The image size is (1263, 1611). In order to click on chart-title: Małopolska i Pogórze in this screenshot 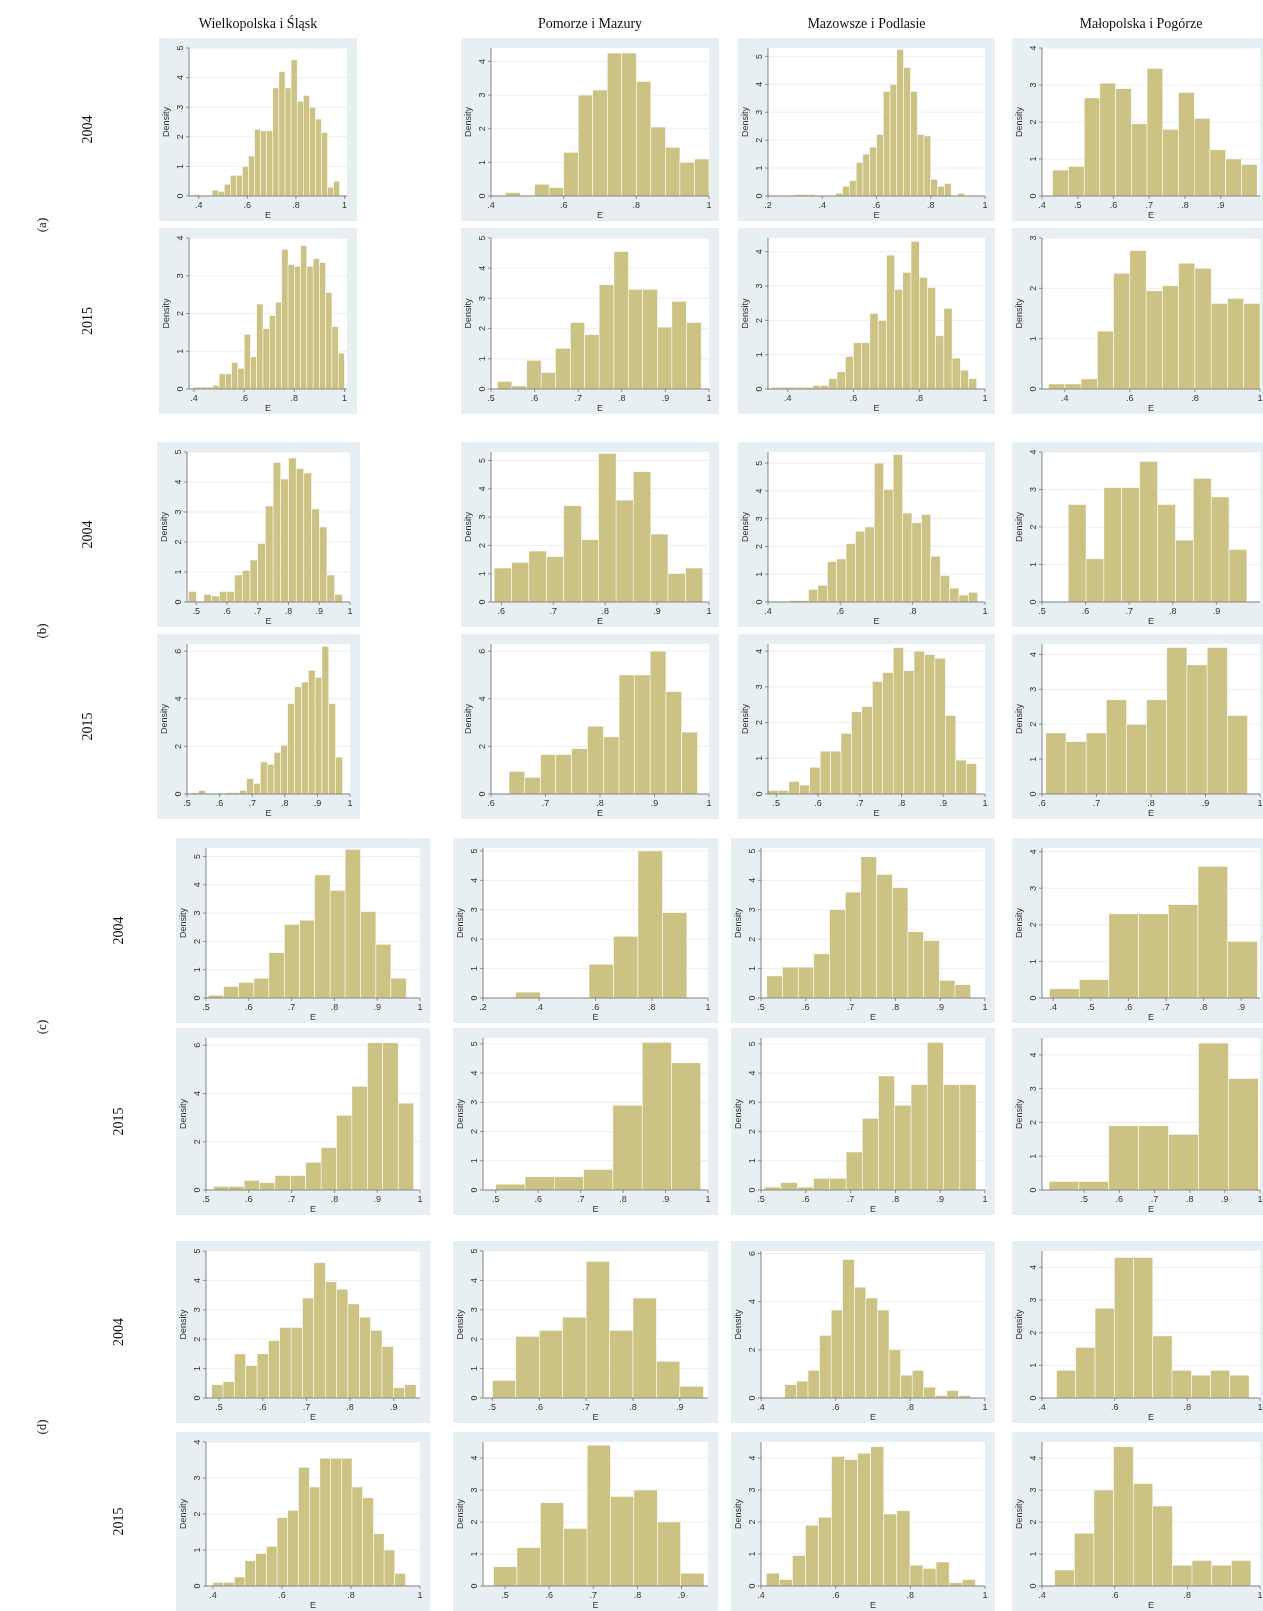, I will do `click(1141, 23)`.